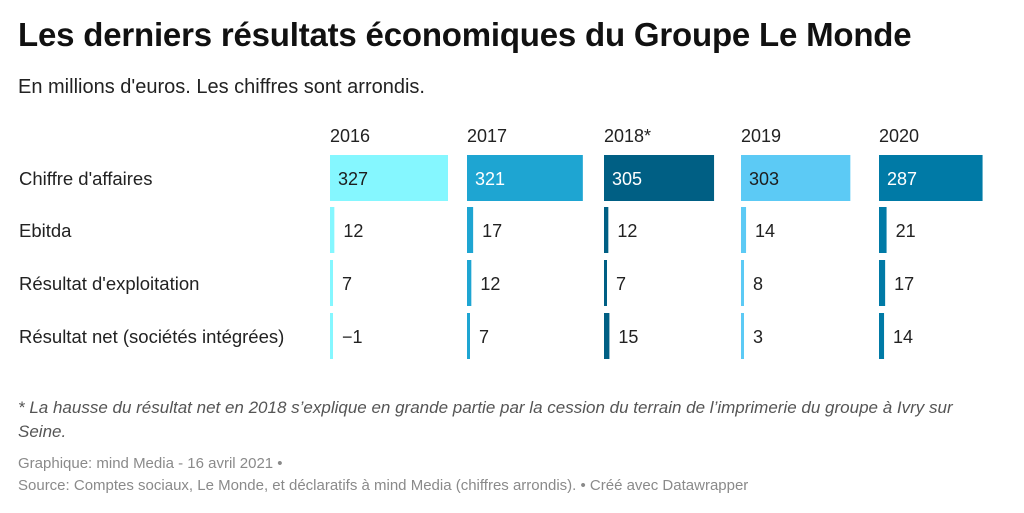 The width and height of the screenshot is (1024, 513). Describe the element at coordinates (45, 230) in the screenshot. I see `row-label: Ebitda` at that location.